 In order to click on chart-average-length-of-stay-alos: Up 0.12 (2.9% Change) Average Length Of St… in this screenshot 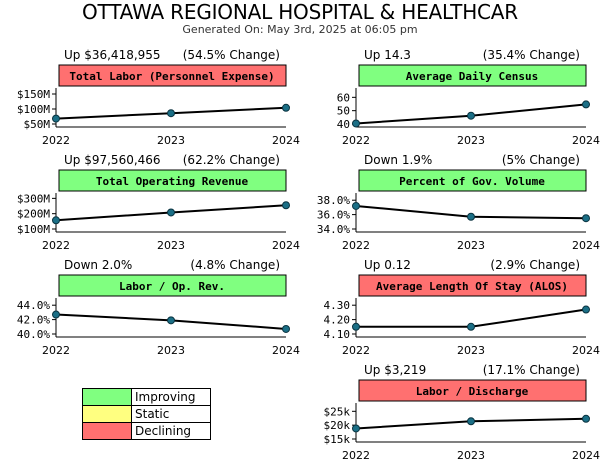, I will do `click(462, 307)`.